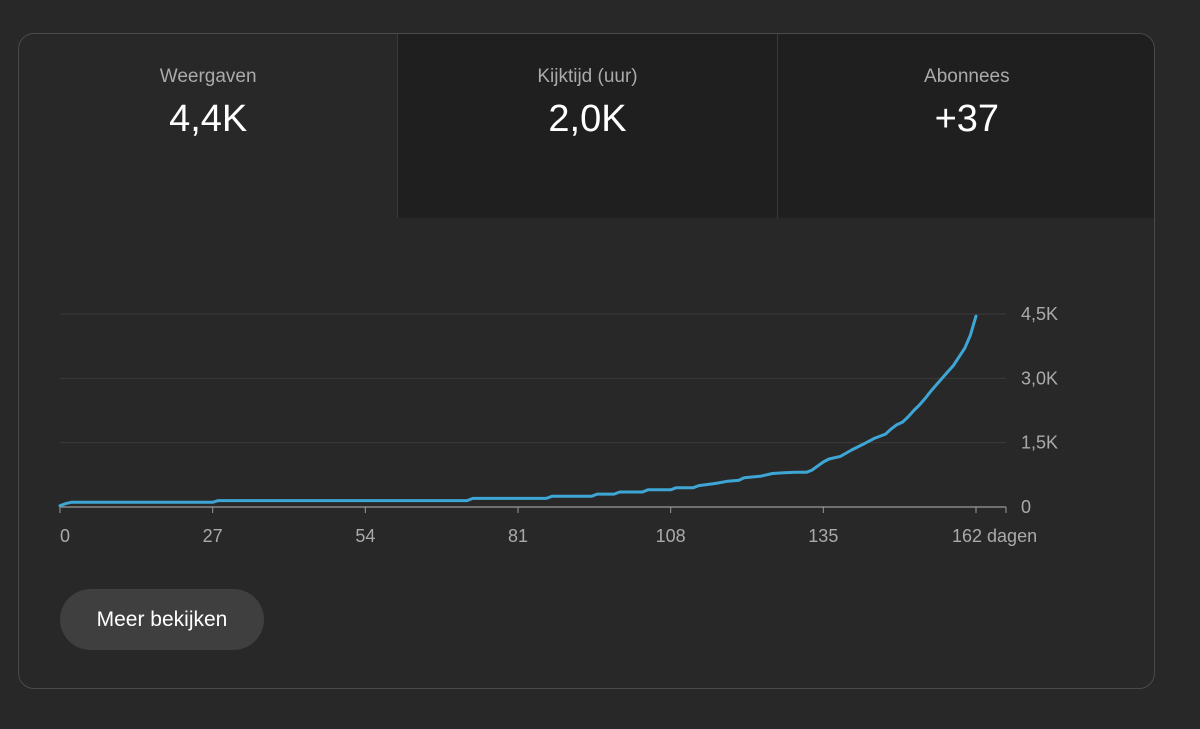  Describe the element at coordinates (1039, 443) in the screenshot. I see `y-tick-label: 1,5K` at that location.